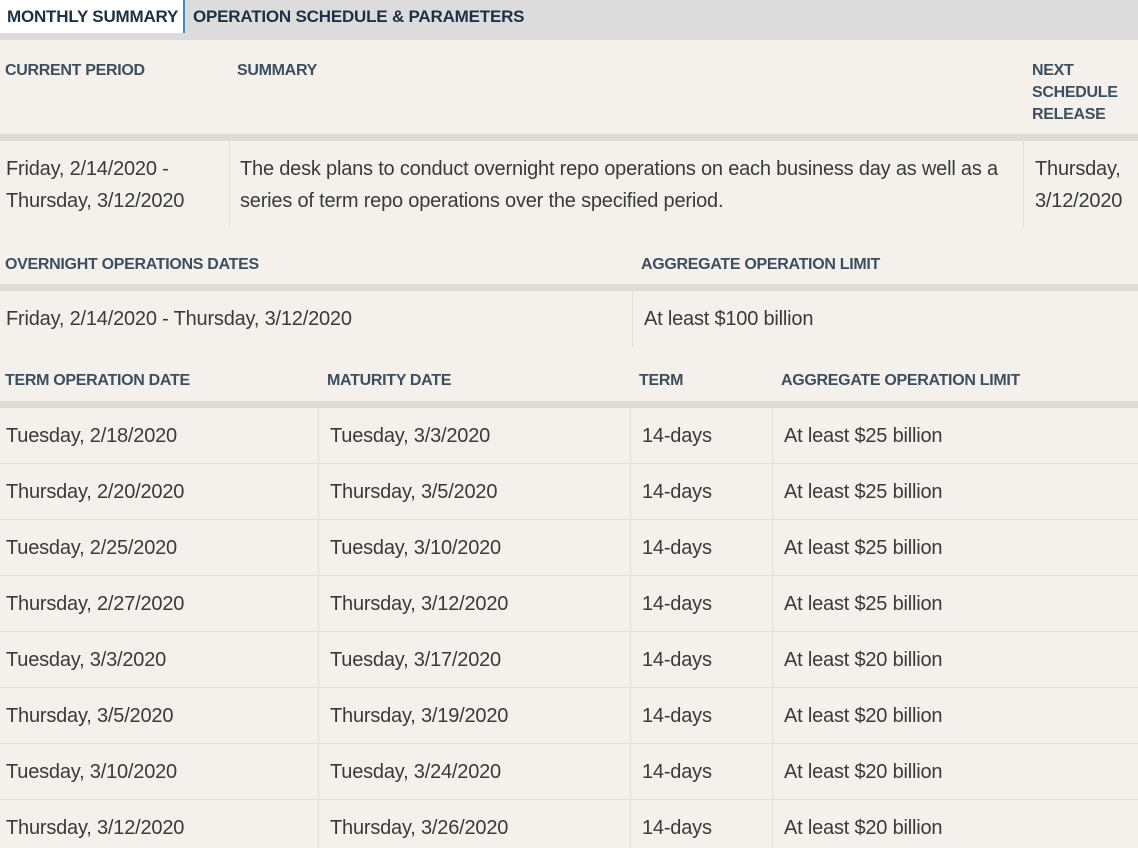 This screenshot has height=848, width=1138. Describe the element at coordinates (75, 70) in the screenshot. I see `header-current-period: CURRENT PERIOD` at that location.